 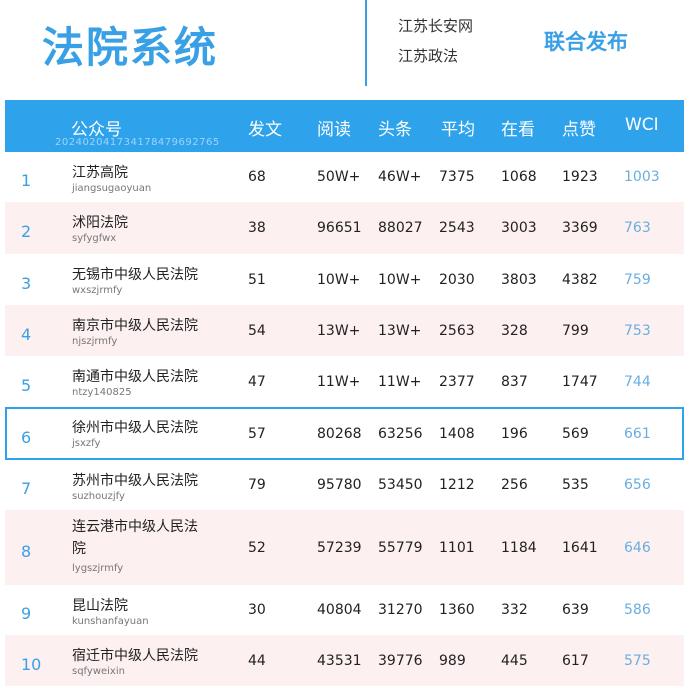 What do you see at coordinates (400, 382) in the screenshot?
I see `cell-headline: 11W+` at bounding box center [400, 382].